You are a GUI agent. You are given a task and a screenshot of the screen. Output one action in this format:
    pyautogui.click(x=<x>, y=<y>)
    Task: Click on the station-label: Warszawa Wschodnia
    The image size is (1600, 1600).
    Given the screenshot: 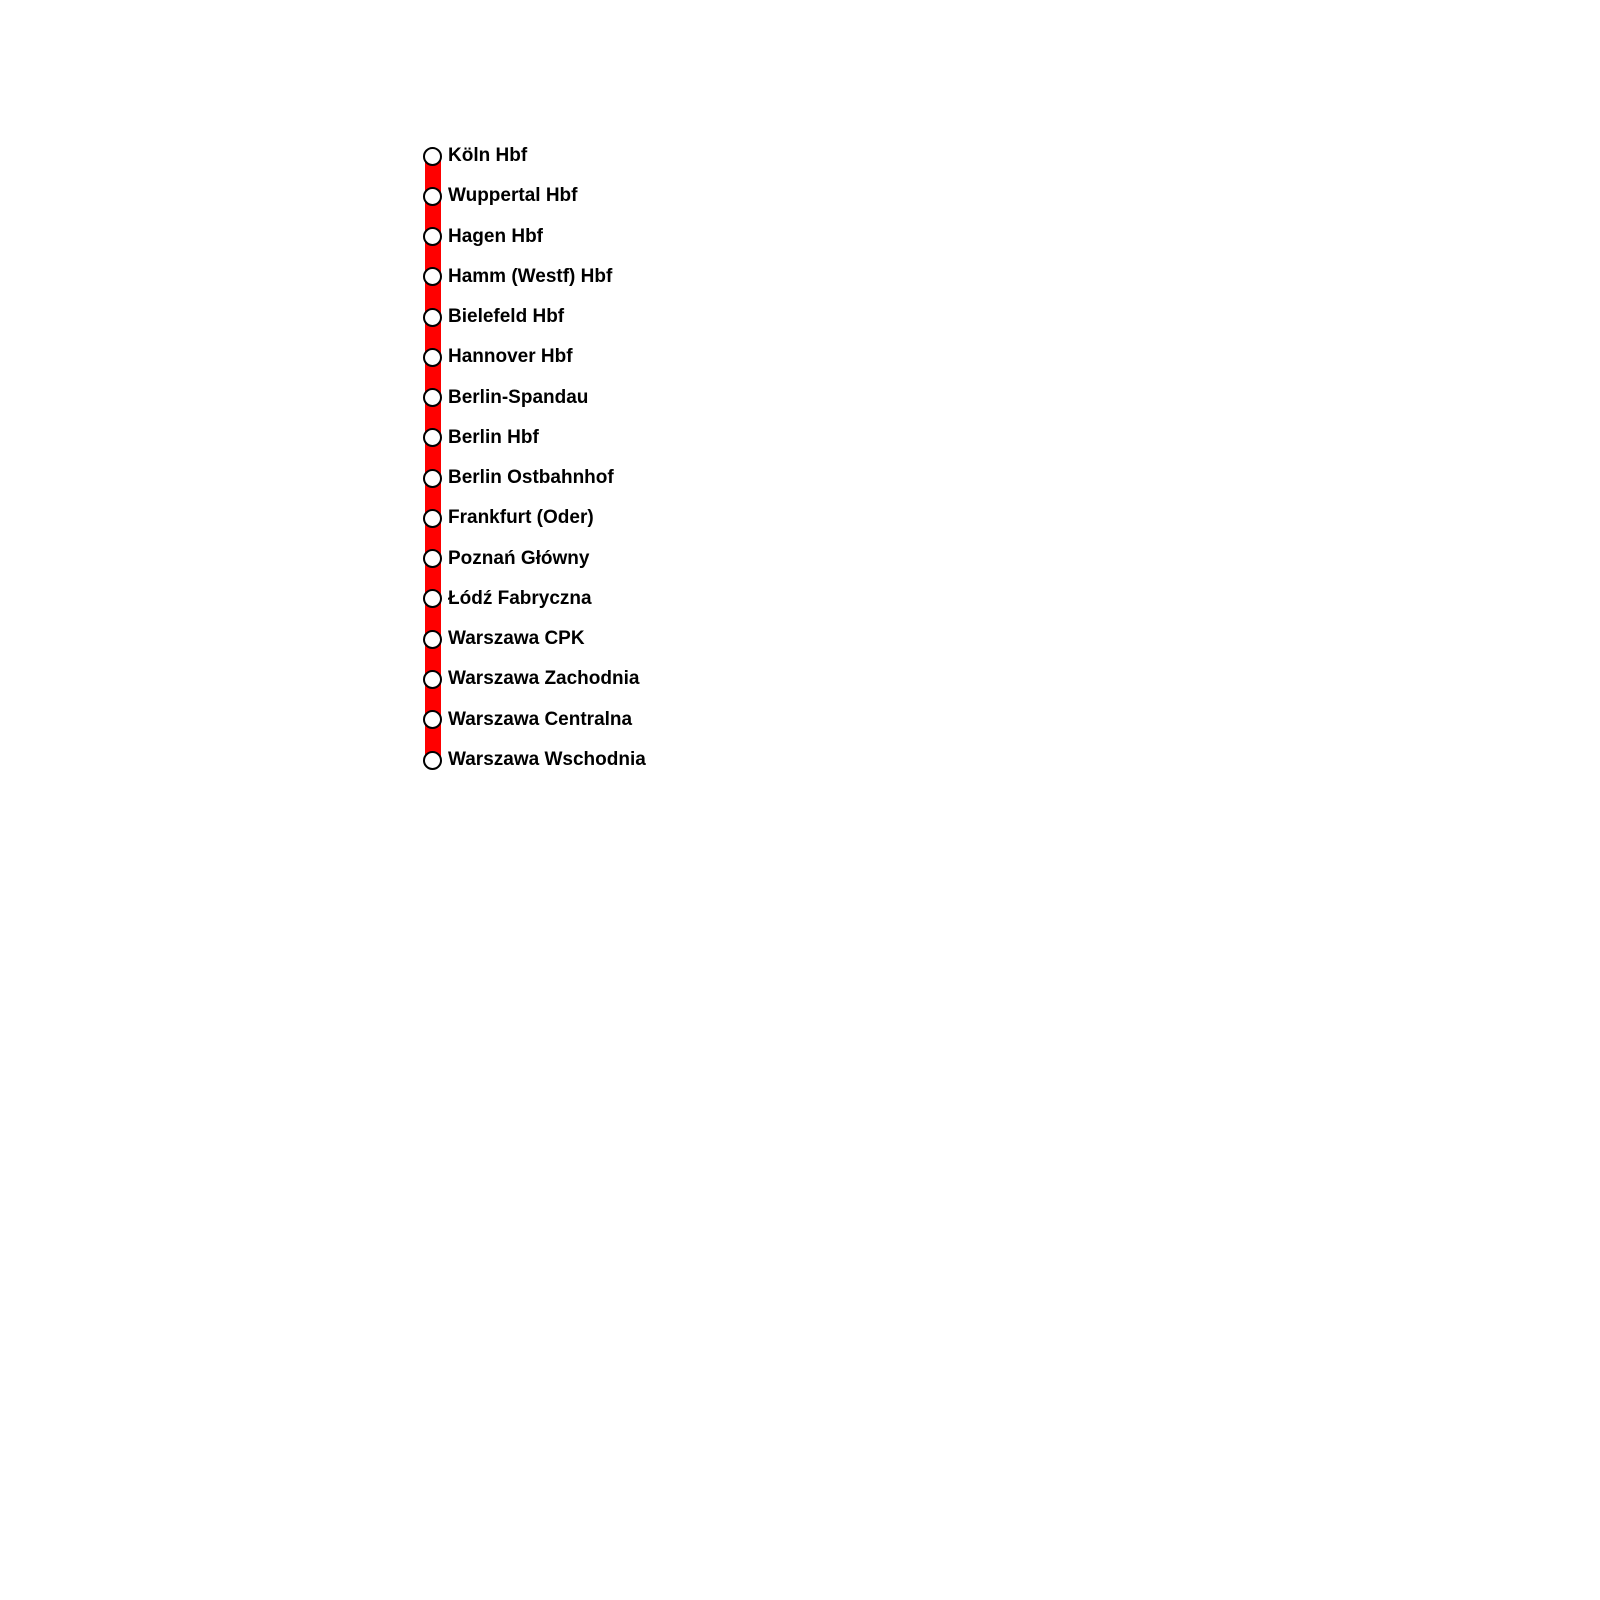 What is the action you would take?
    pyautogui.click(x=547, y=759)
    